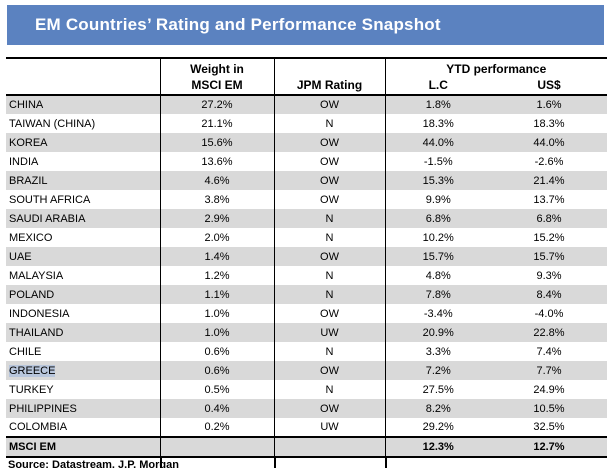 The width and height of the screenshot is (612, 468). Describe the element at coordinates (549, 199) in the screenshot. I see `usd-cell: 13.7%` at that location.